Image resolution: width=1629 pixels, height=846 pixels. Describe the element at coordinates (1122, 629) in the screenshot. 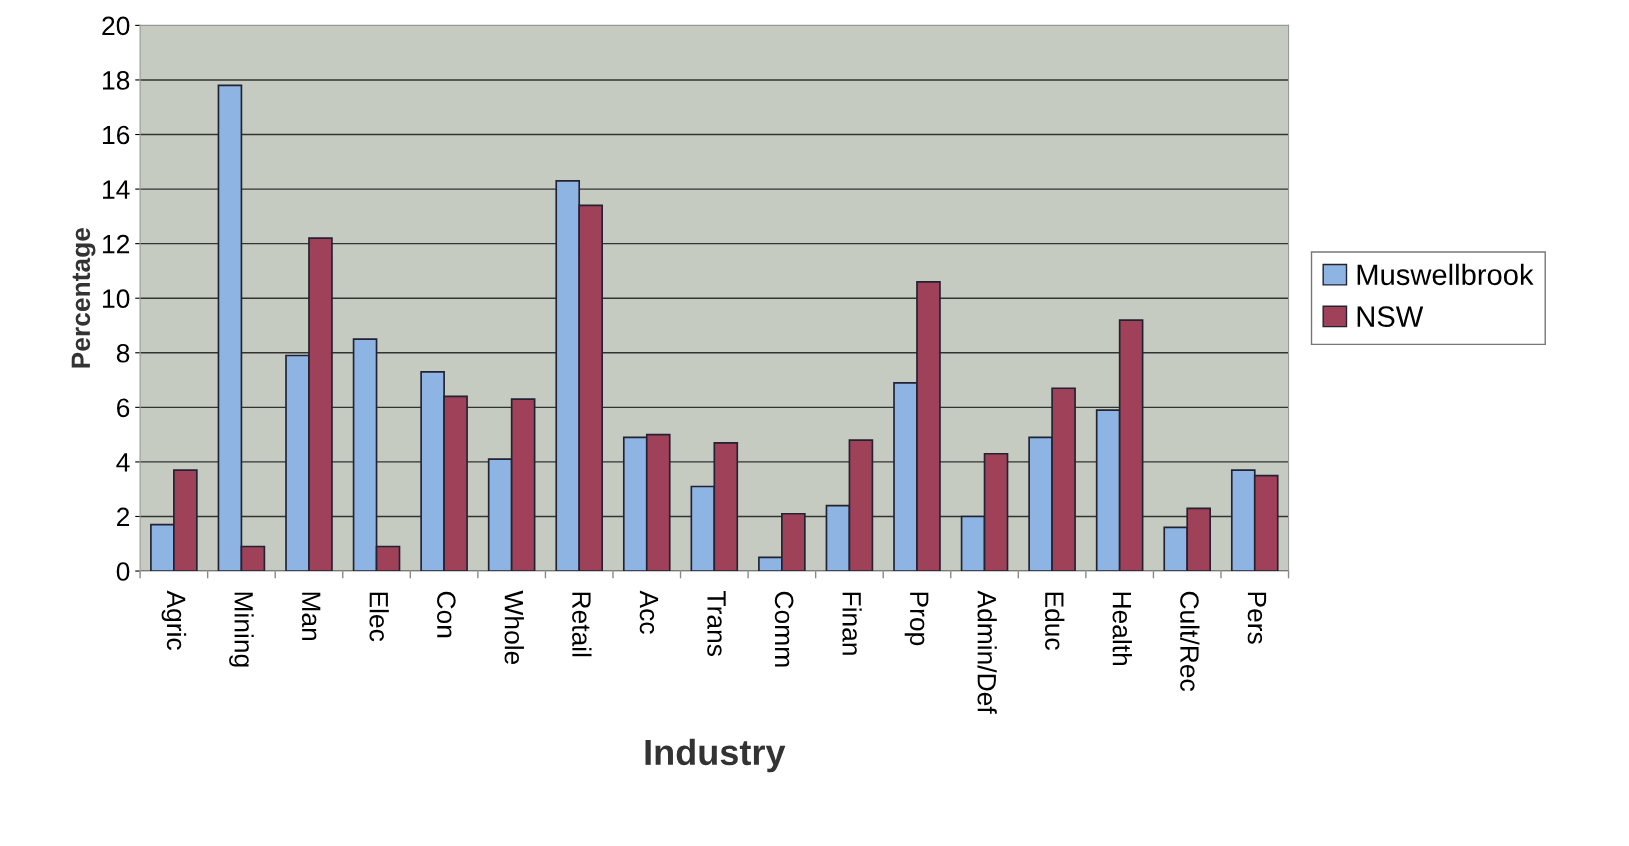

I see `x-tick-label: Health` at that location.